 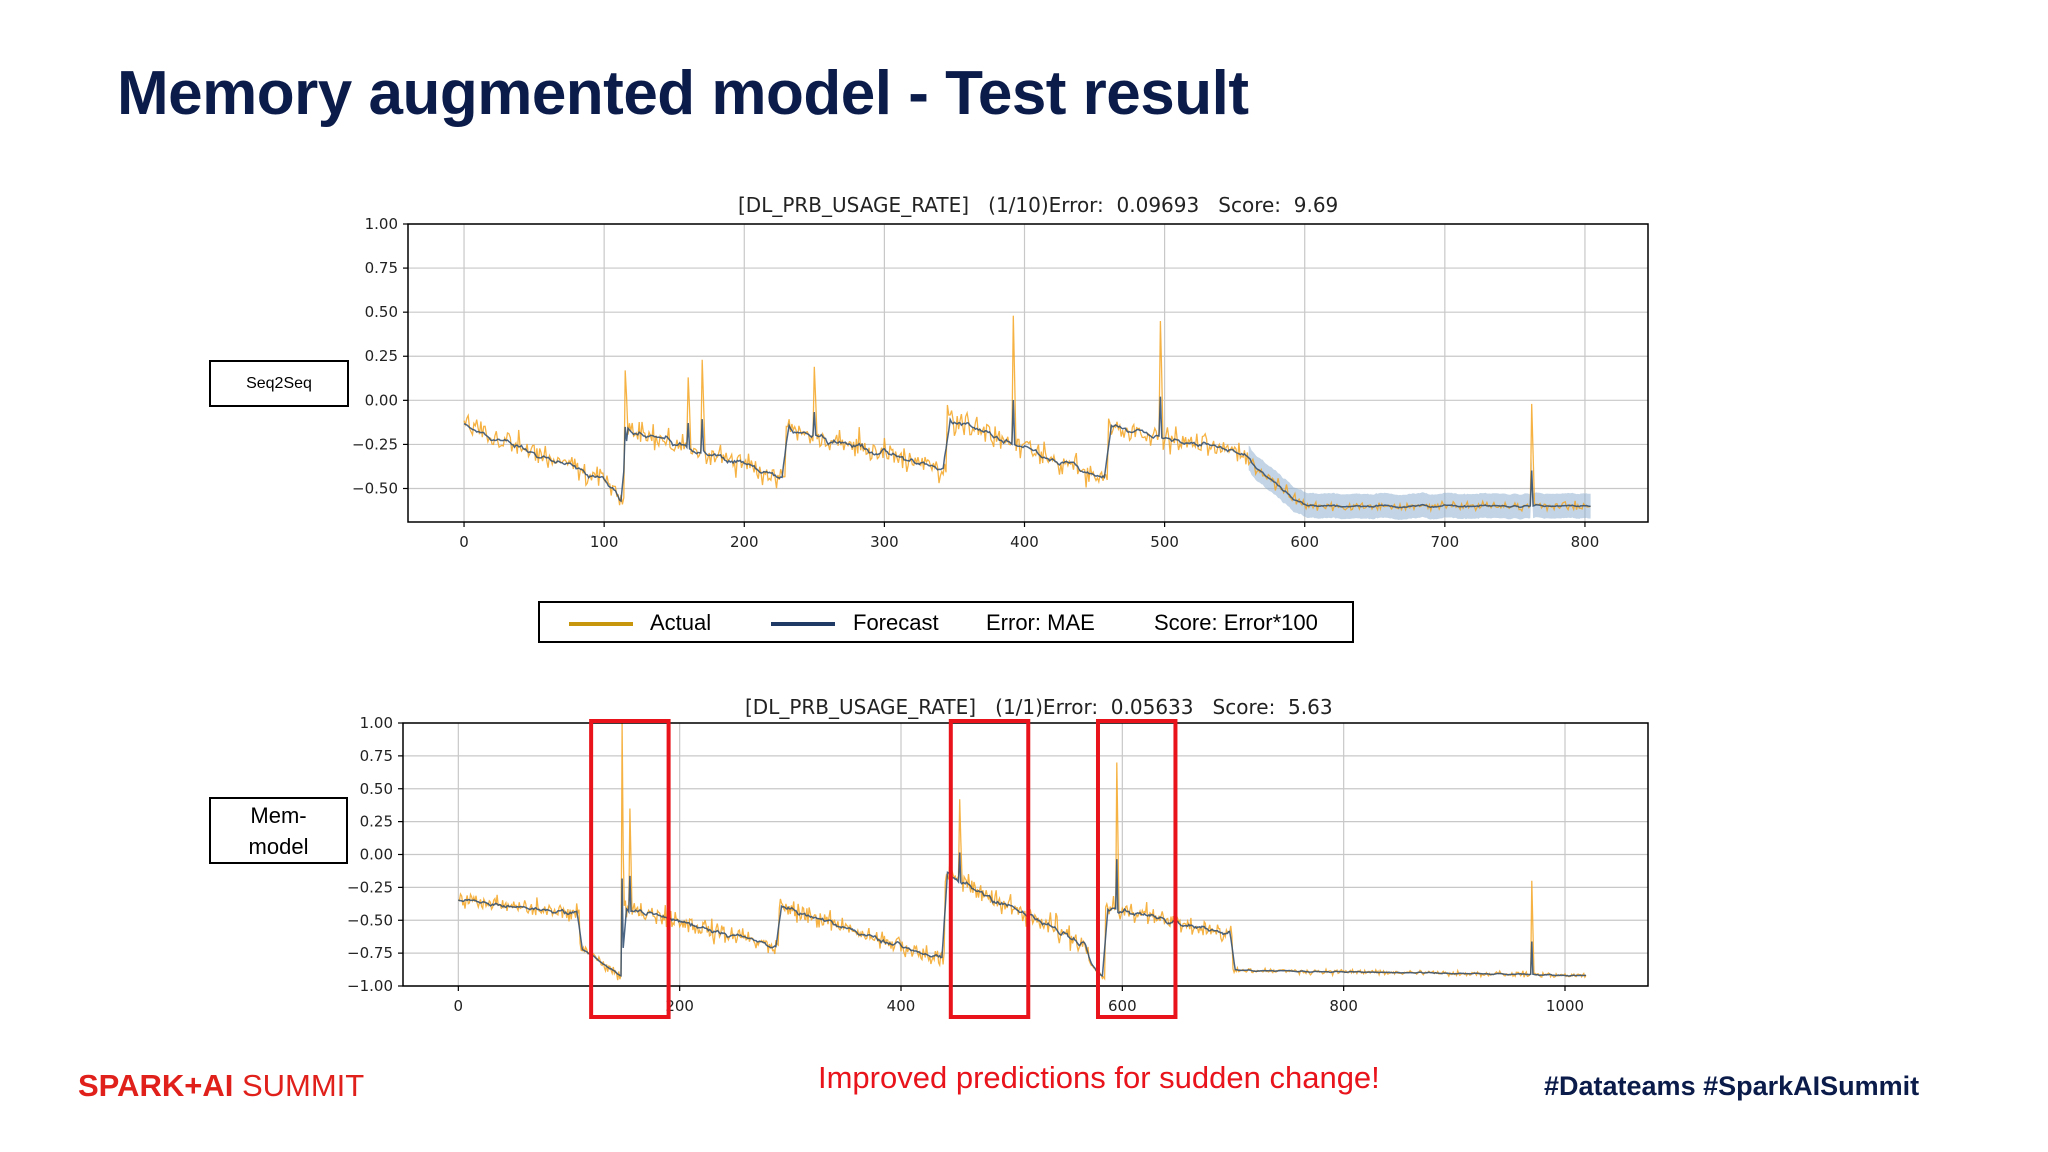 I want to click on legend-actual-swatch, so click(x=601, y=624).